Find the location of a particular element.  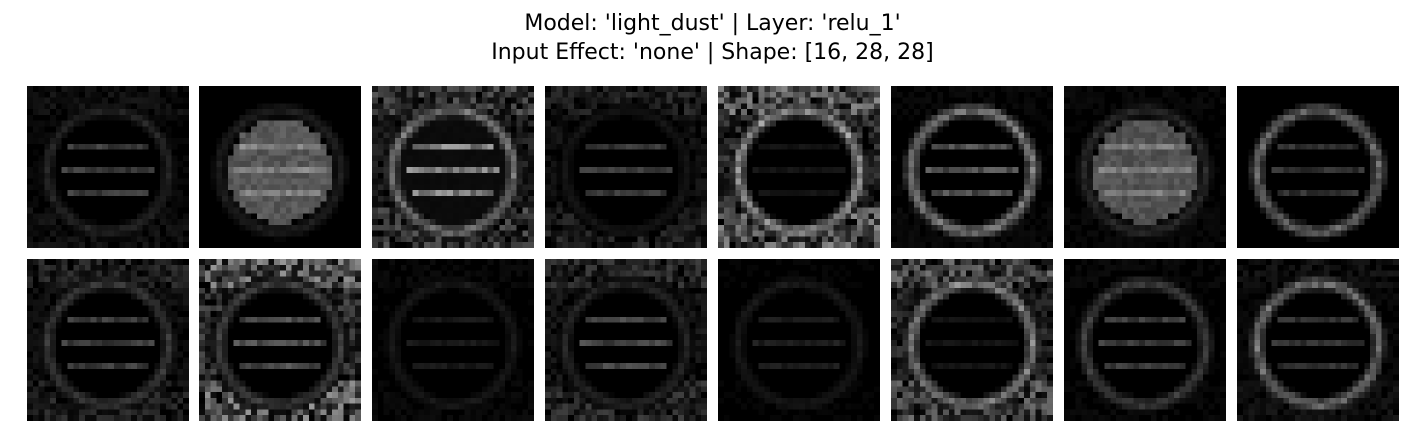

feature-map-4-image is located at coordinates (799, 167).